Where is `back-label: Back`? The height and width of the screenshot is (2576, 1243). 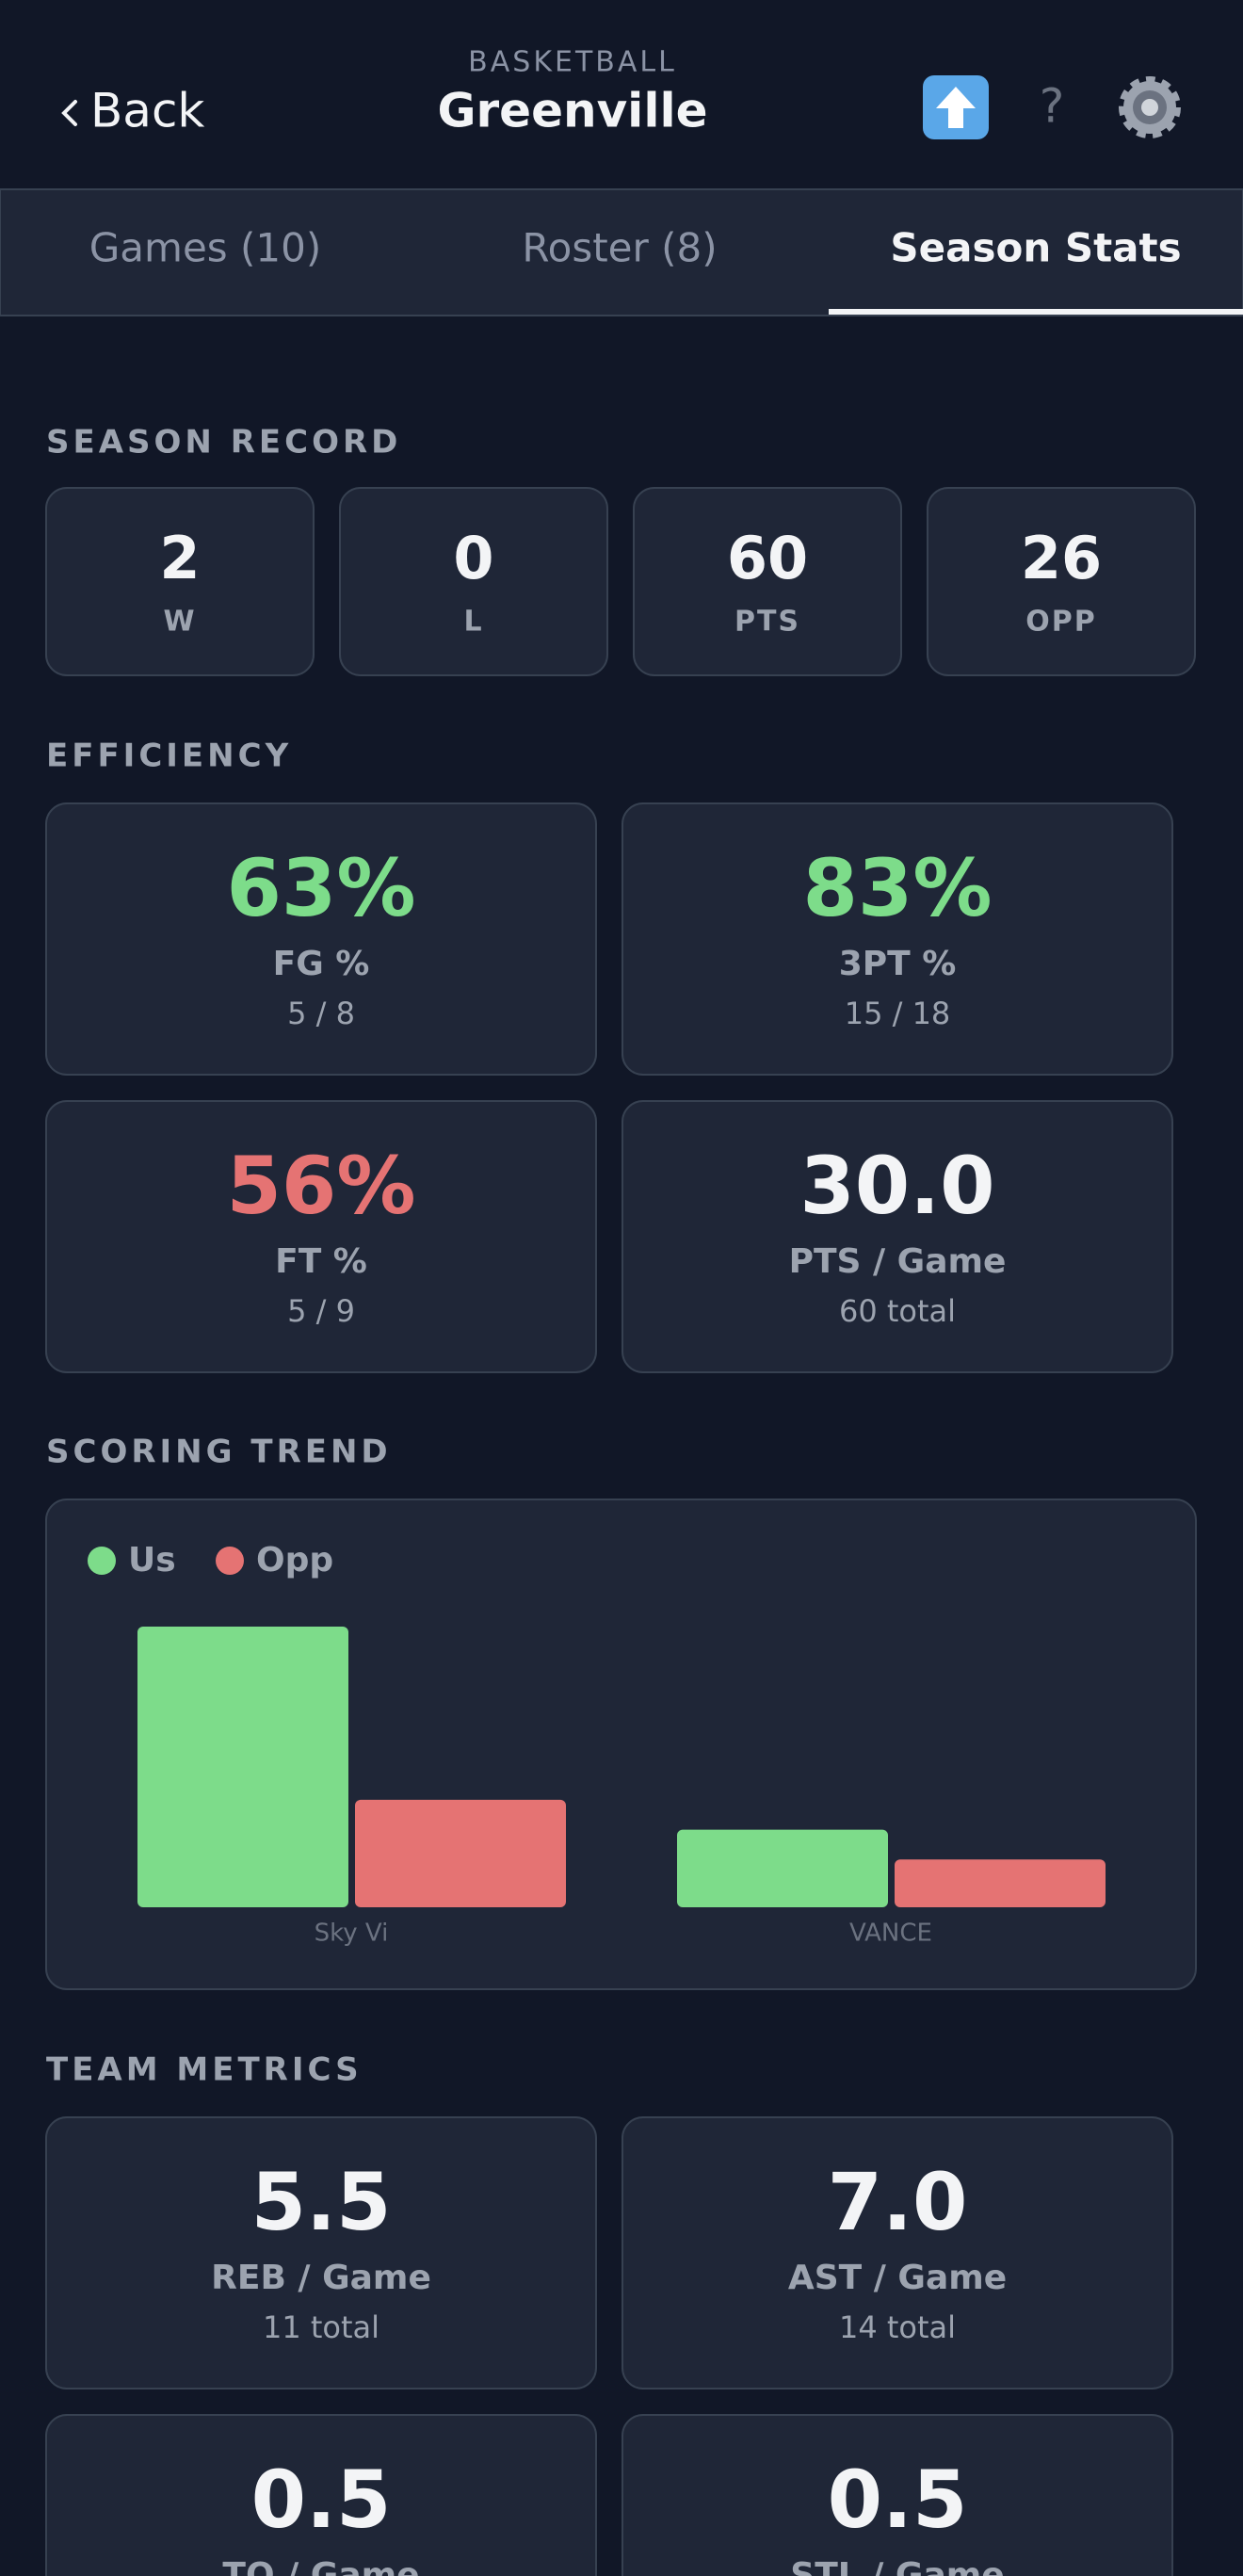
back-label: Back is located at coordinates (147, 111).